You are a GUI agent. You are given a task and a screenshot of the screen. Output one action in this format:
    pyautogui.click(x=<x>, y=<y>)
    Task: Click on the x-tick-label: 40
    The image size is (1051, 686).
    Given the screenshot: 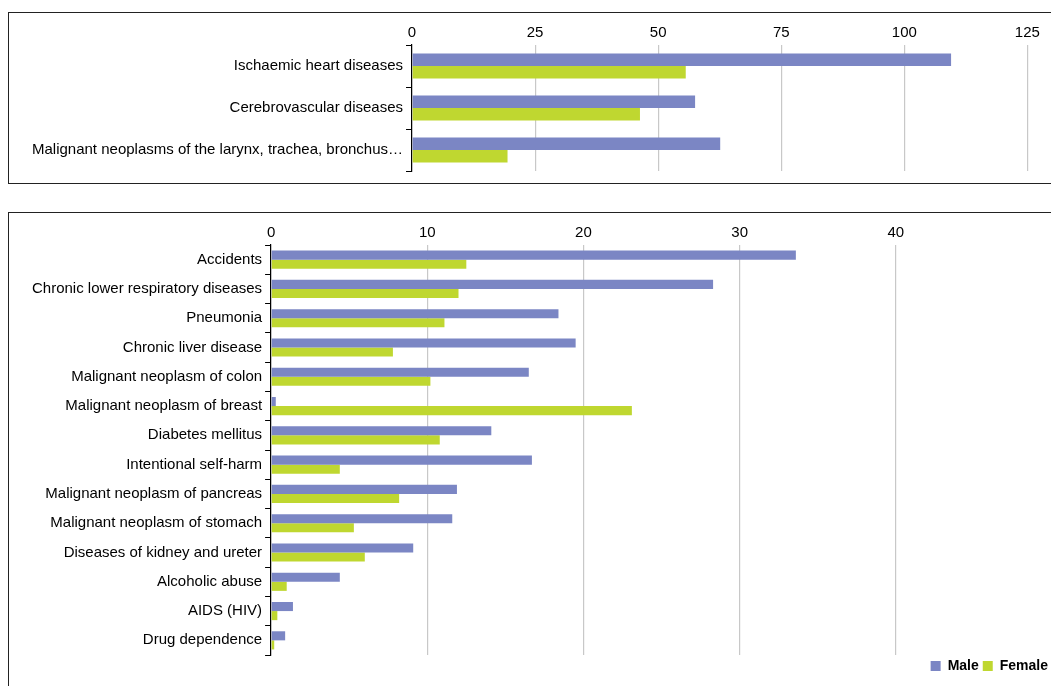 What is the action you would take?
    pyautogui.click(x=896, y=232)
    